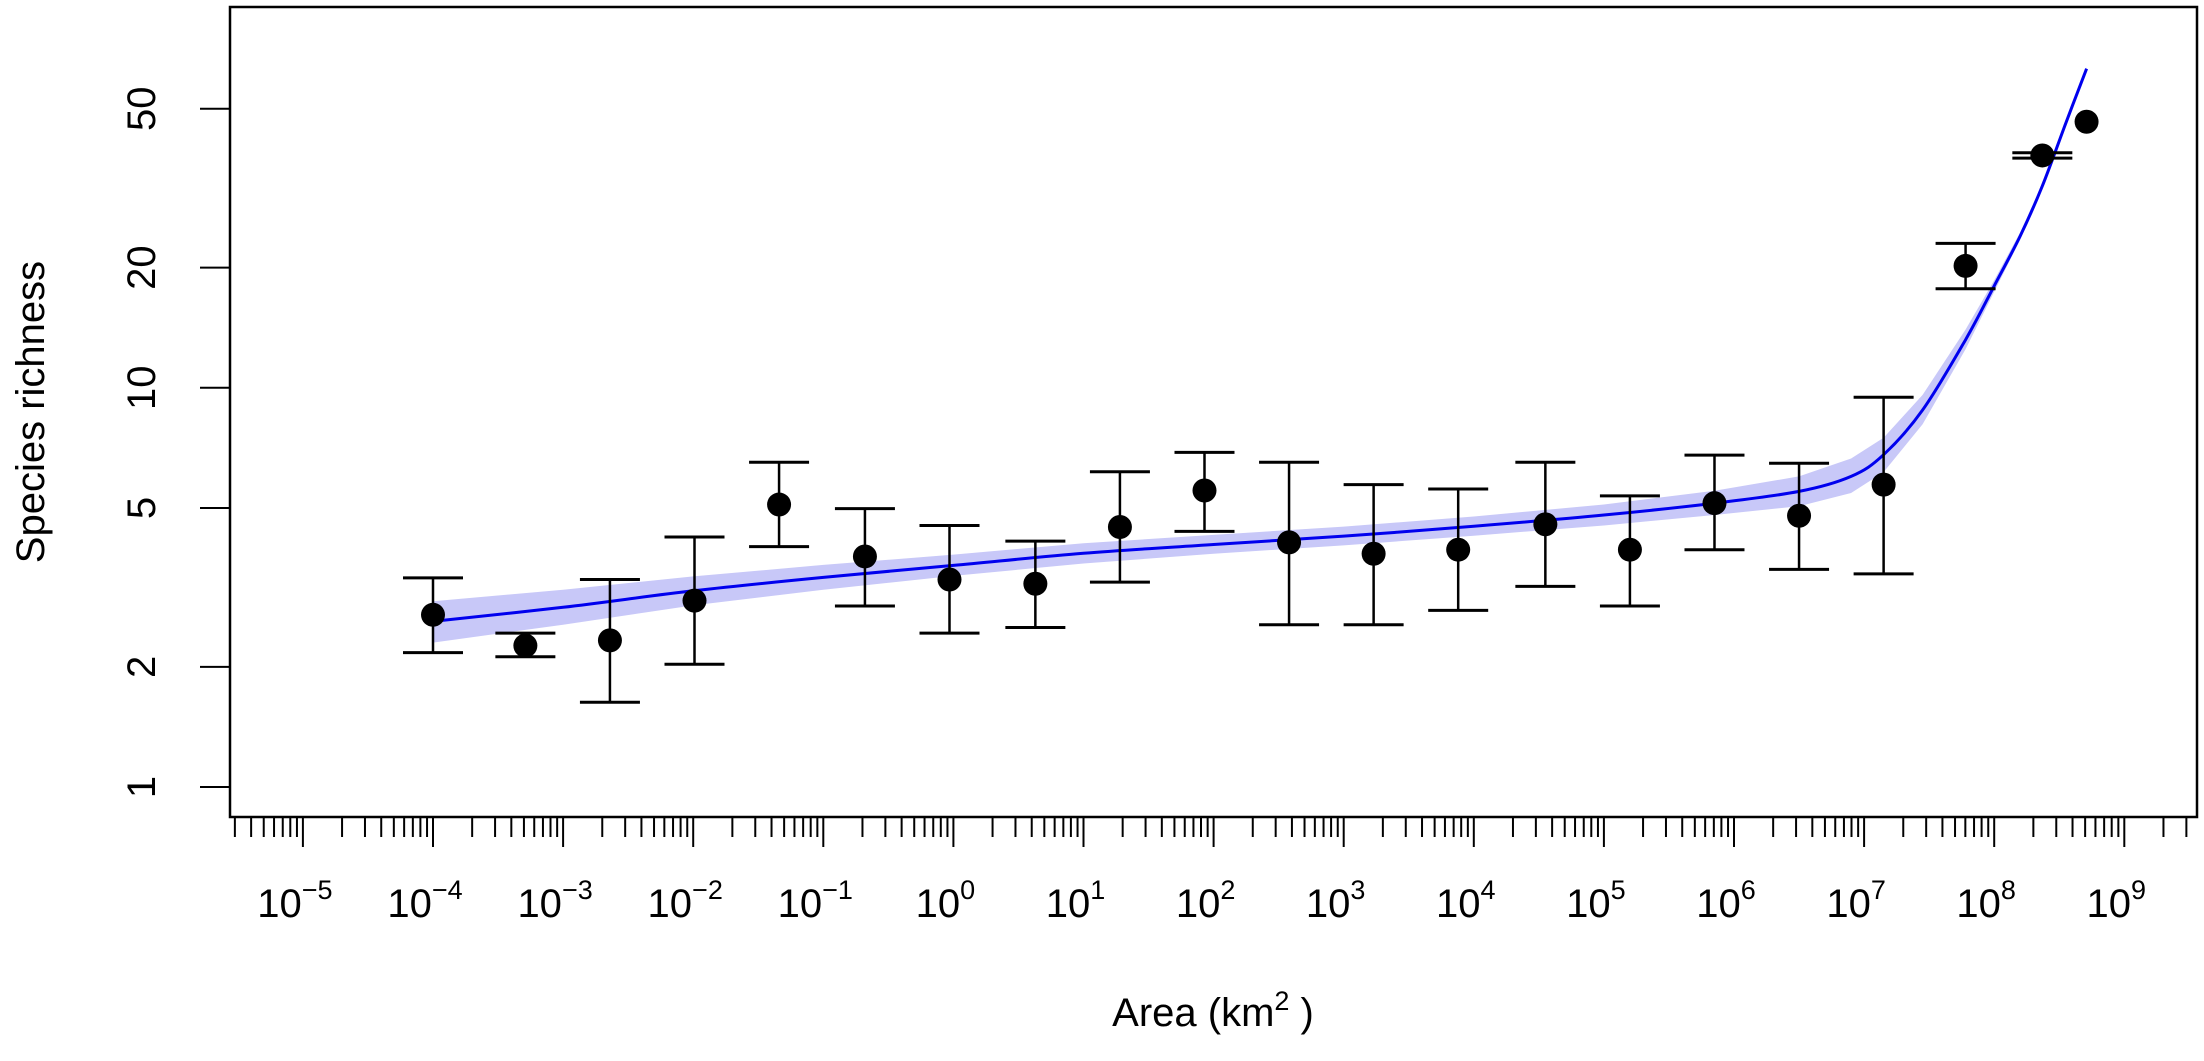 The width and height of the screenshot is (2204, 1061). I want to click on x-tick-label: 10¹, so click(1076, 900).